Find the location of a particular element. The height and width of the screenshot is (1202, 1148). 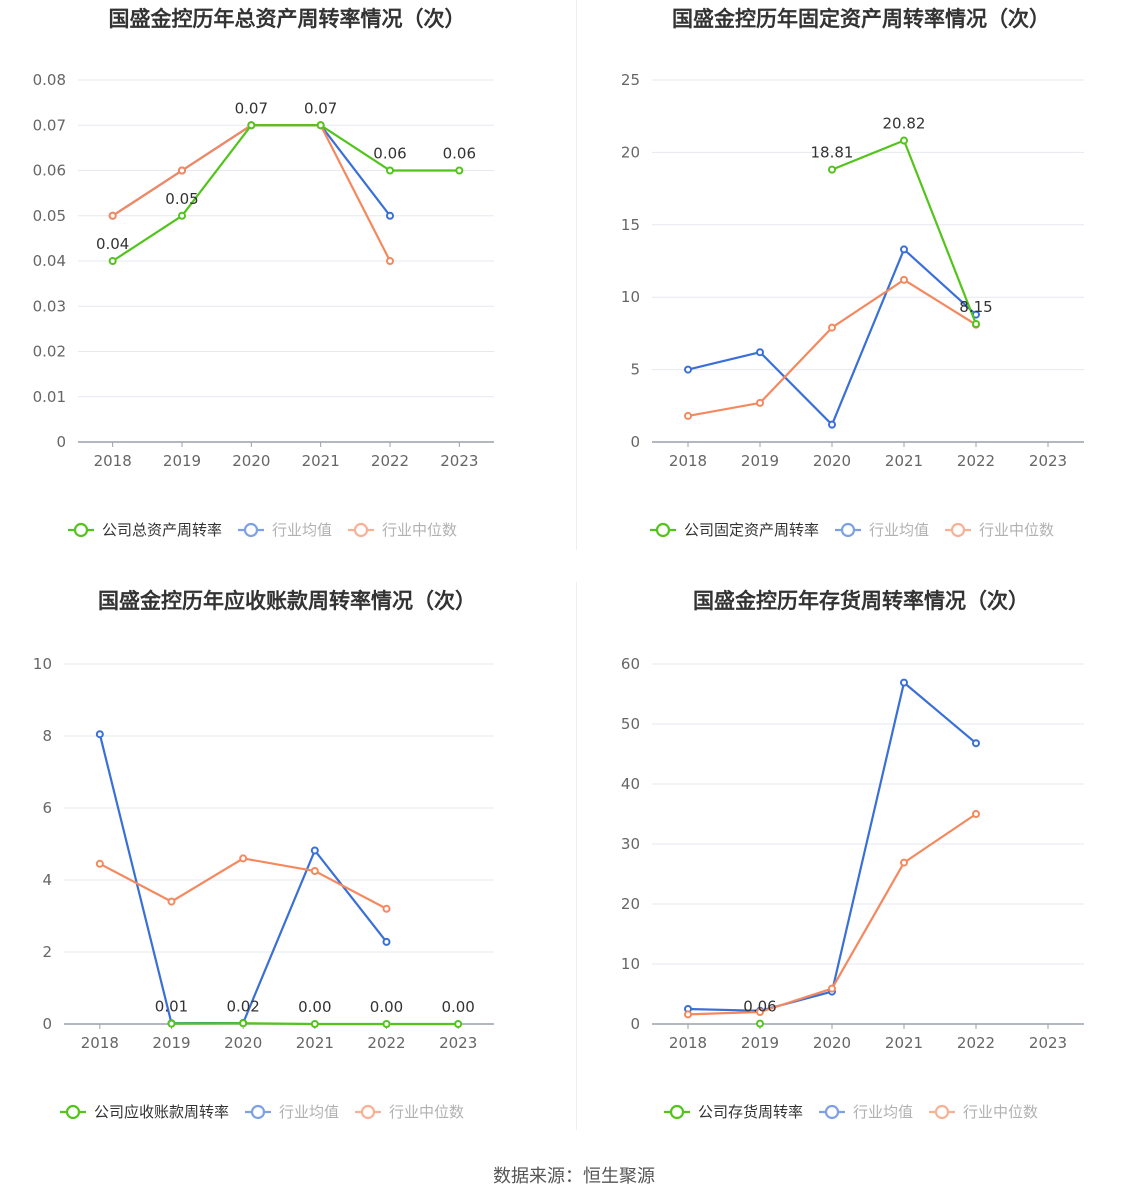

y-tick-label: 0.02 is located at coordinates (49, 352).